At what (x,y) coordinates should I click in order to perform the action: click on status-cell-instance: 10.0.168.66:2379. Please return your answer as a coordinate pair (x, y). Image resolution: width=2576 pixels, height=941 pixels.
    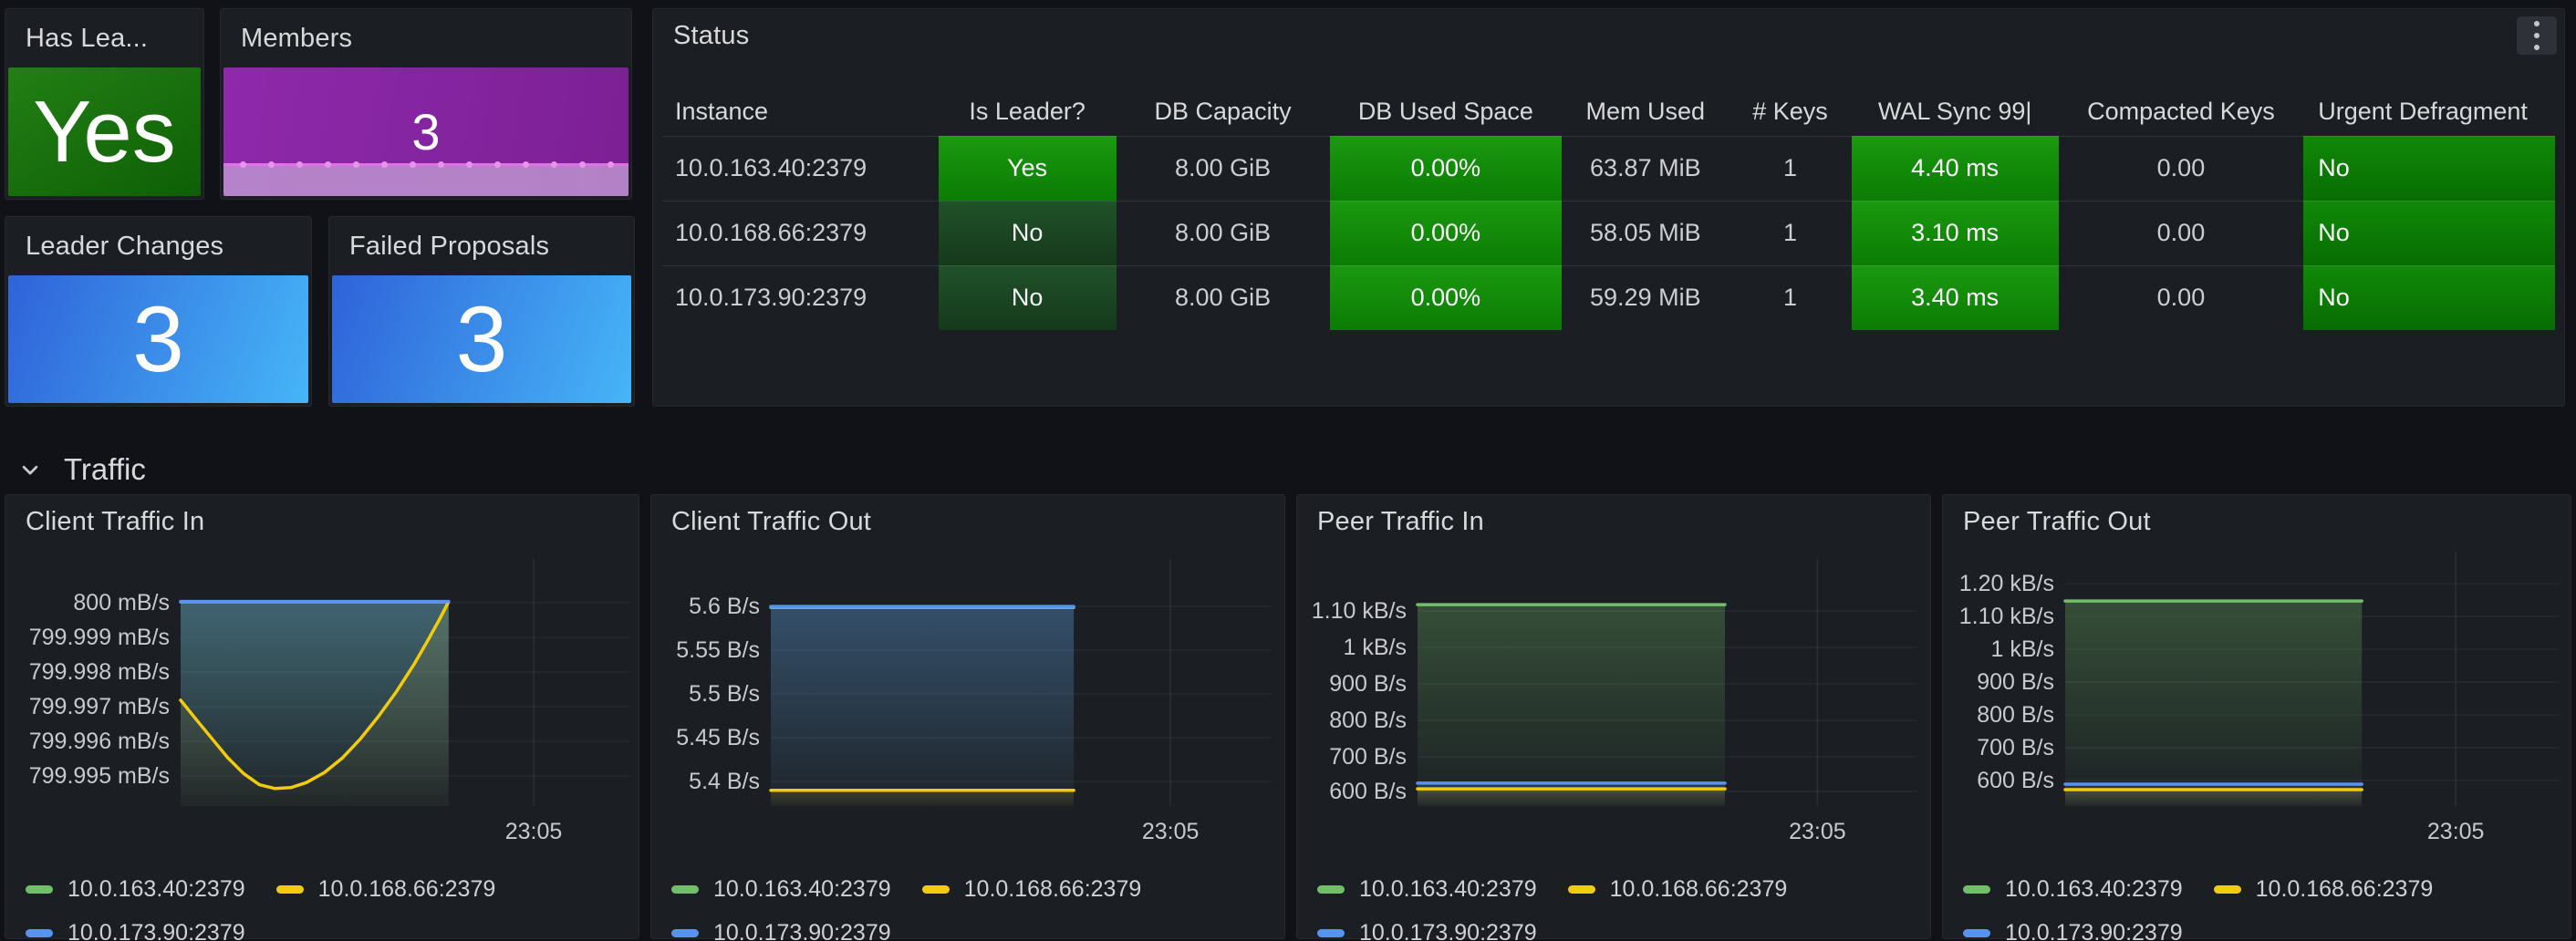
    Looking at the image, I should click on (771, 232).